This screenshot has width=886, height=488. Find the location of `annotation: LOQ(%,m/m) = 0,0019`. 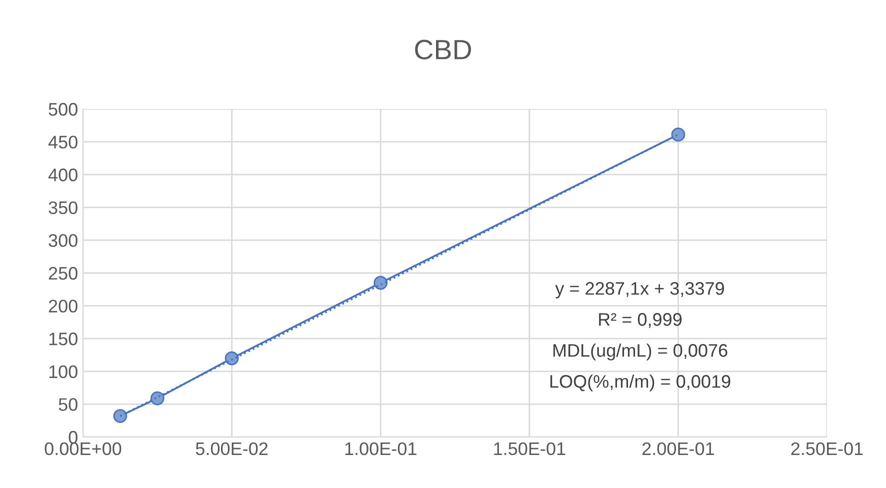

annotation: LOQ(%,m/m) = 0,0019 is located at coordinates (640, 383).